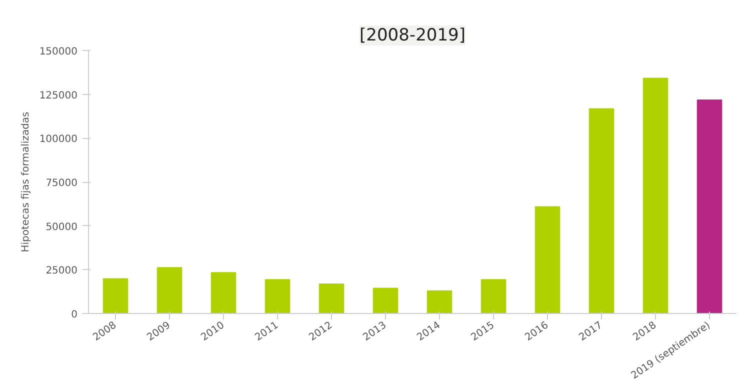 The width and height of the screenshot is (740, 389). I want to click on chart-title: [2008-2019], so click(413, 36).